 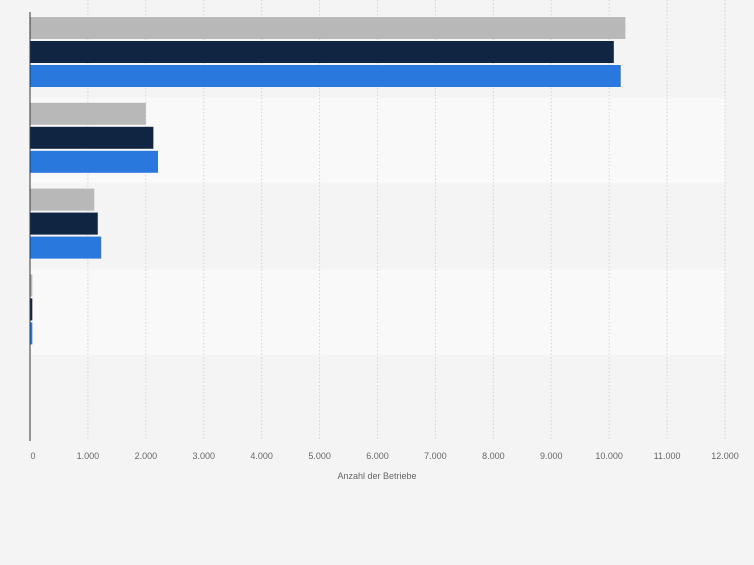 I want to click on x-tick-label: 7.000, so click(x=435, y=456).